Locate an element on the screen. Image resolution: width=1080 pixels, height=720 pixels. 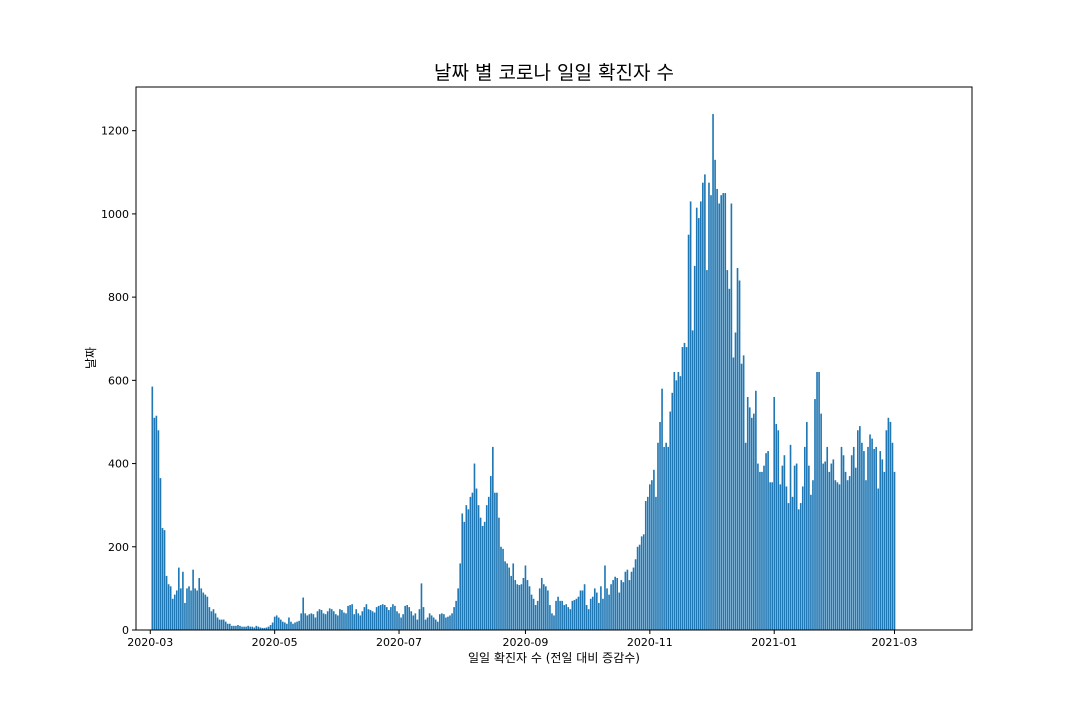
y-tick-label: 400 is located at coordinates (118, 464).